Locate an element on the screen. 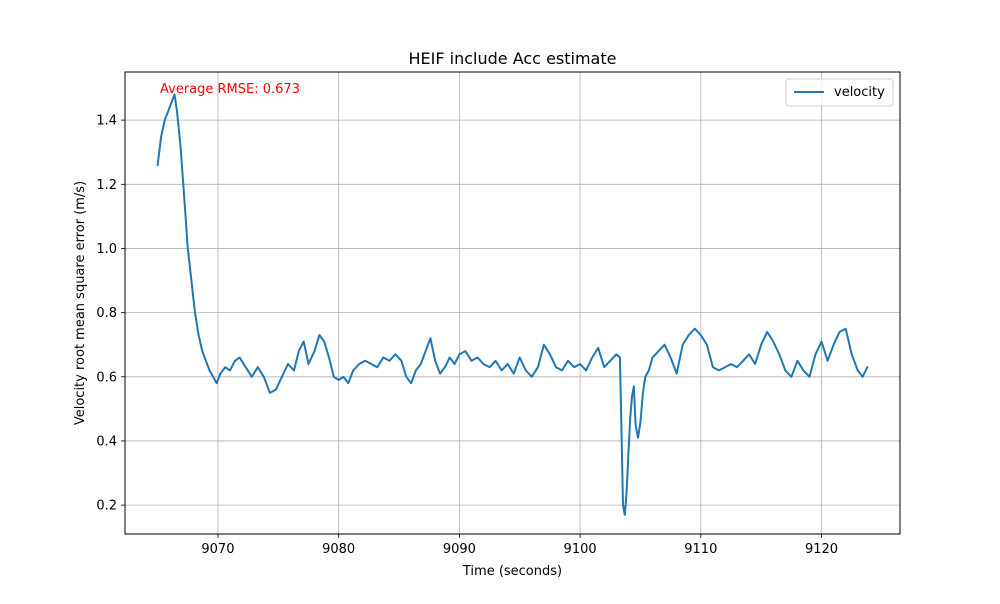 This screenshot has height=604, width=1000. y-tick-label: 1.4 is located at coordinates (106, 121).